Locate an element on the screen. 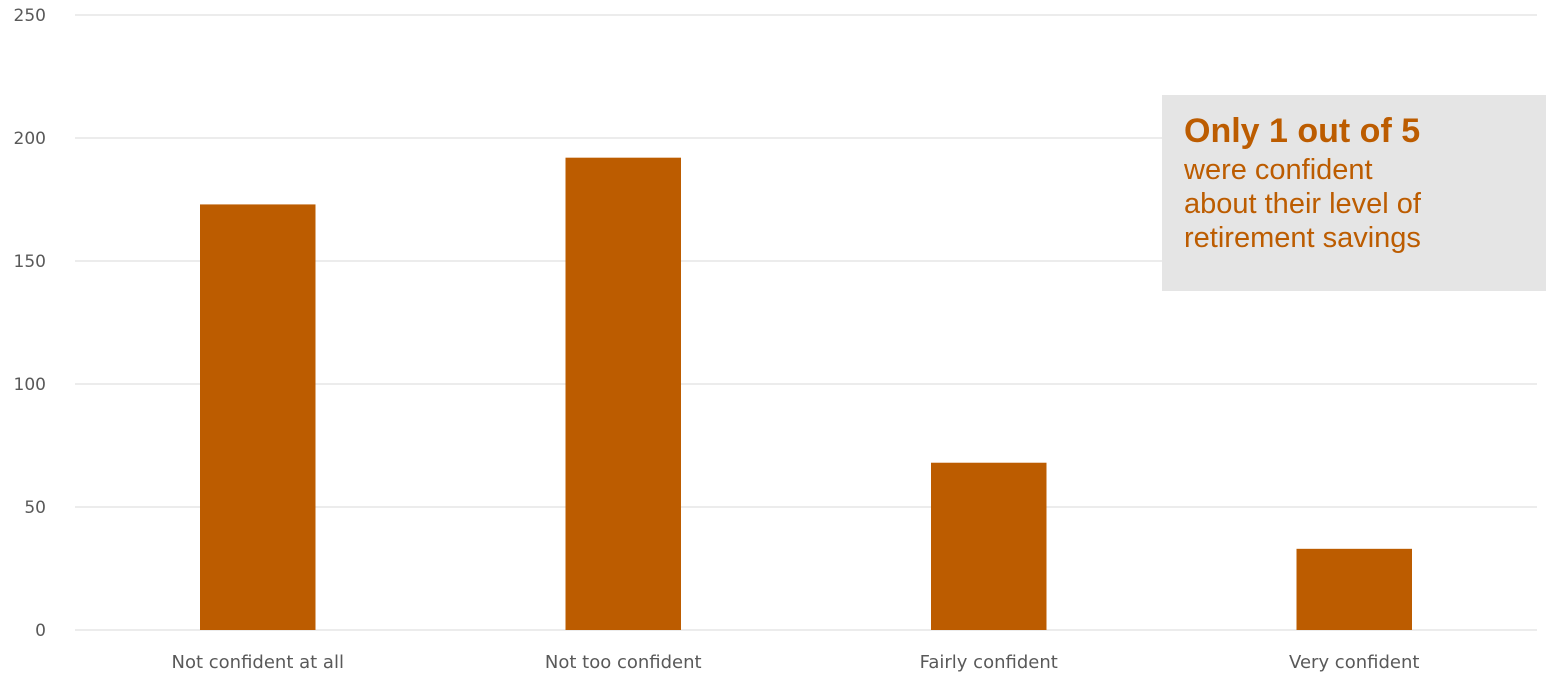 The image size is (1546, 675). y-tick-label: 200 is located at coordinates (30, 139).